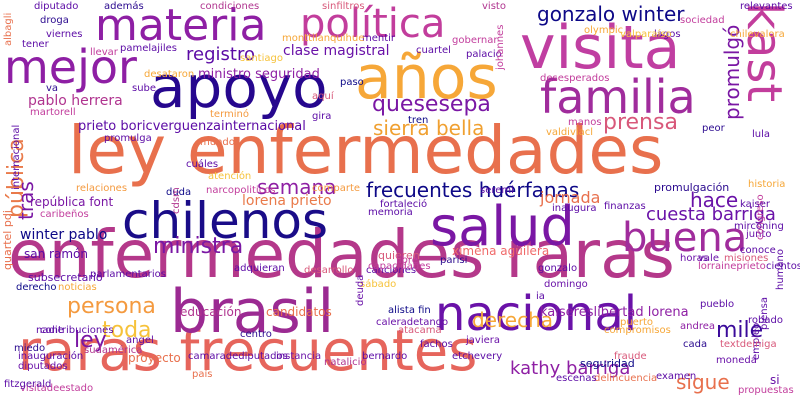  I want to click on word: familia, so click(618, 97).